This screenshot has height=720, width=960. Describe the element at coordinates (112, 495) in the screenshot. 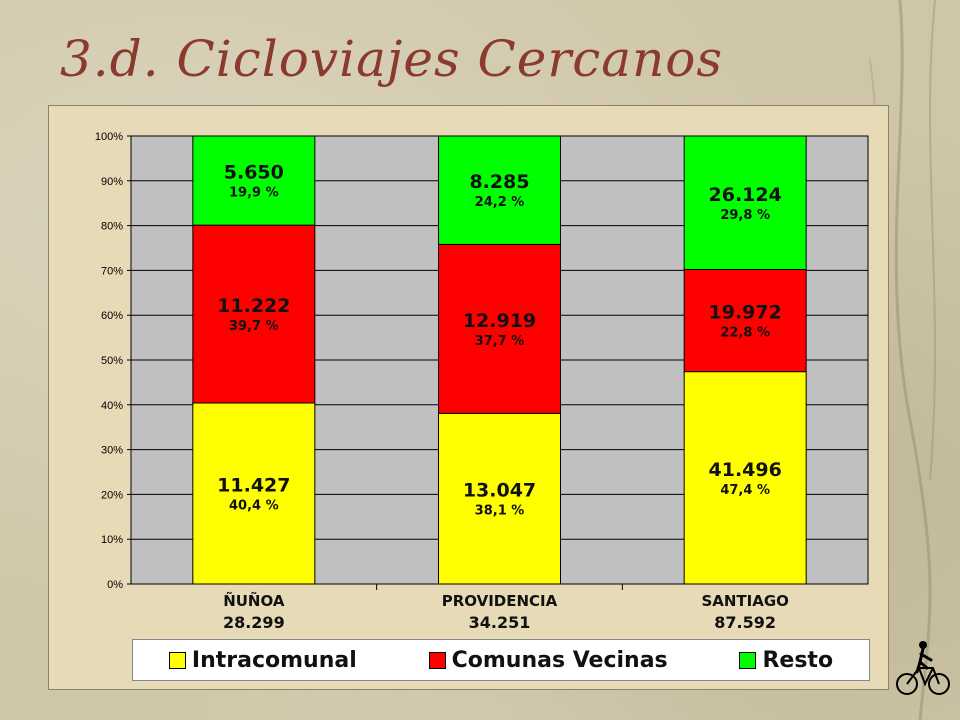

I see `y-tick-label: 20%` at that location.